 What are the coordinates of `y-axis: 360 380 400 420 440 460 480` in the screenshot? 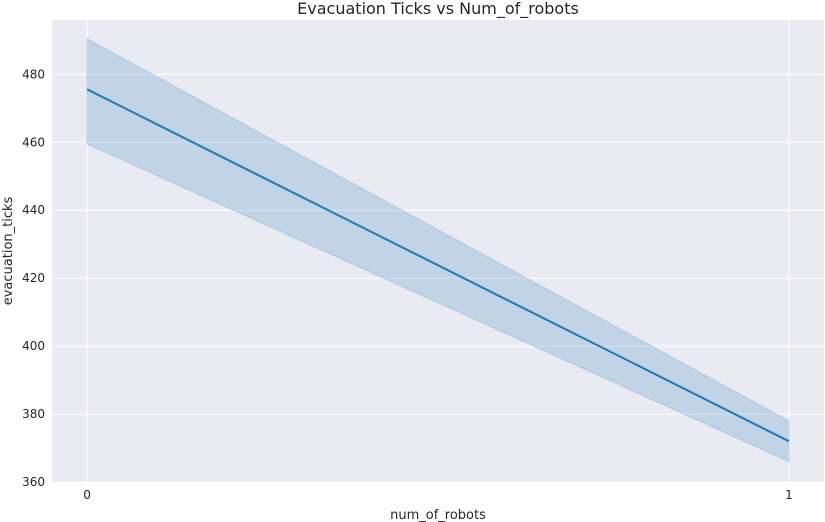 It's located at (33, 278).